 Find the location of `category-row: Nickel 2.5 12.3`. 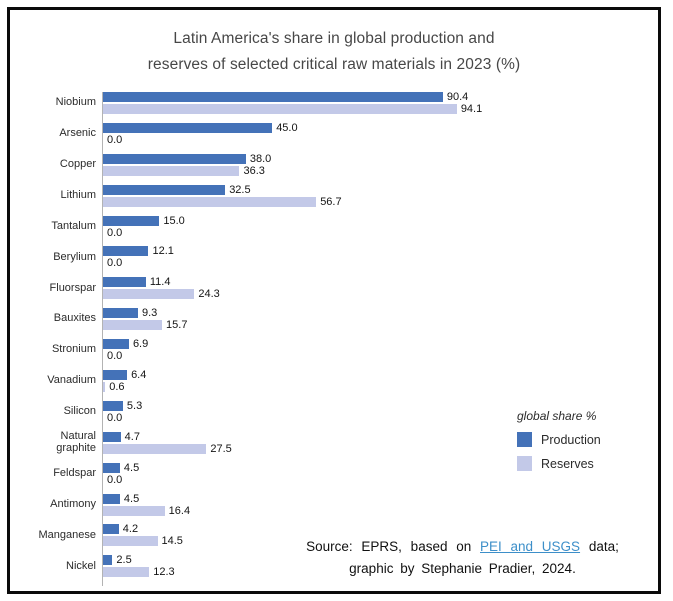

category-row: Nickel 2.5 12.3 is located at coordinates (261, 570).